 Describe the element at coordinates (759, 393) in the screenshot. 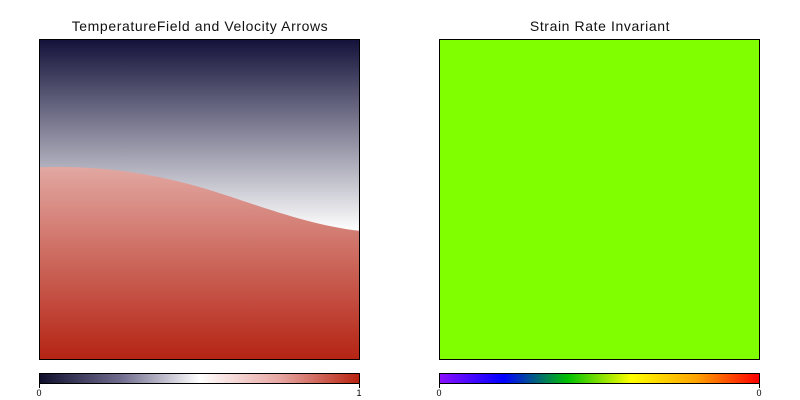

I see `strain-rate-colorbar-max-label: 0` at that location.